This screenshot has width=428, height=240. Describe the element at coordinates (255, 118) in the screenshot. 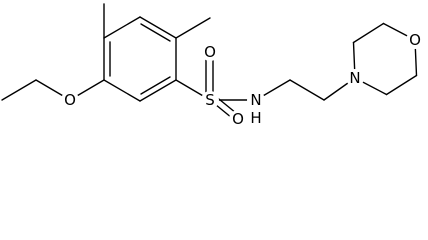

I see `atom-label: H` at that location.